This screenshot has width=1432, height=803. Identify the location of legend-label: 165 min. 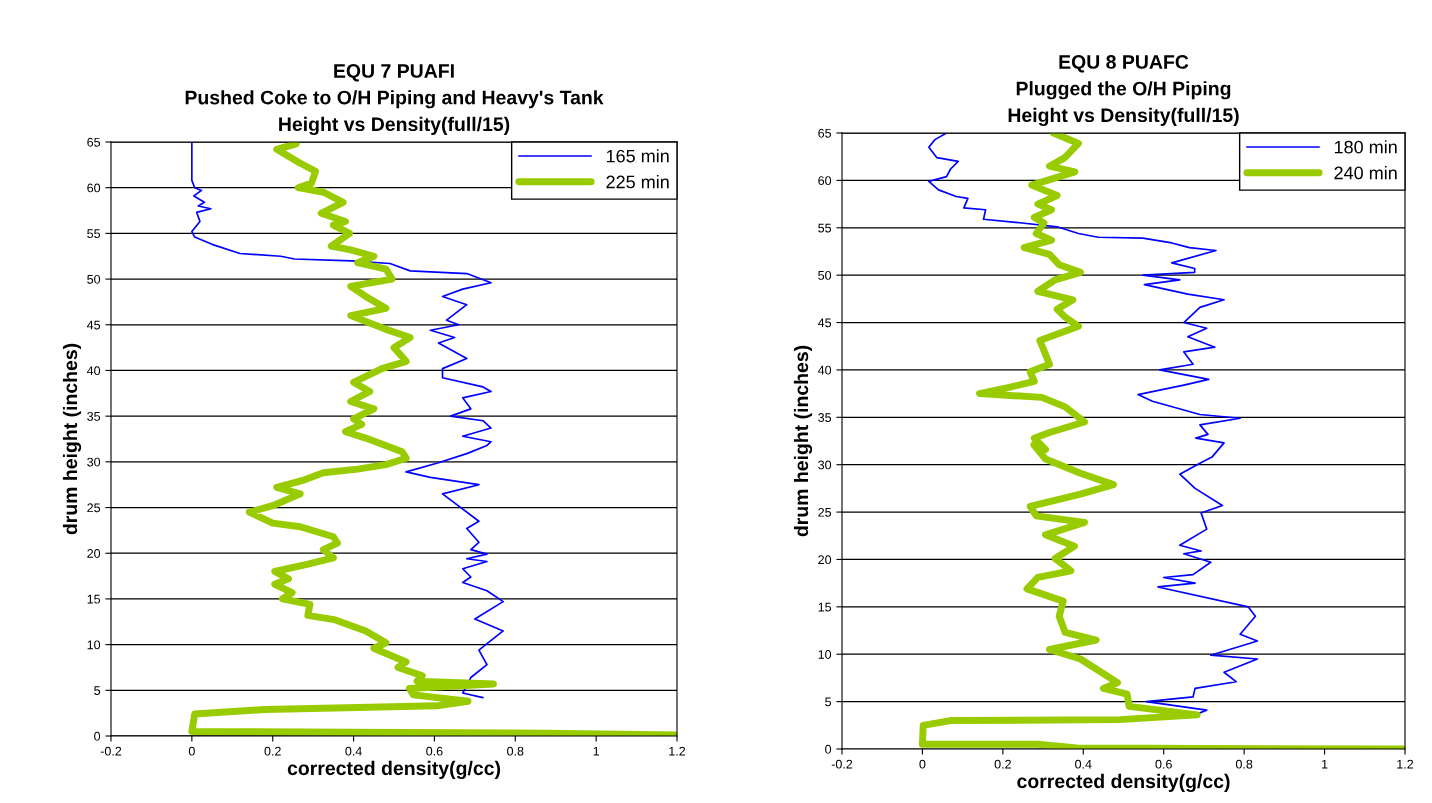
(637, 156).